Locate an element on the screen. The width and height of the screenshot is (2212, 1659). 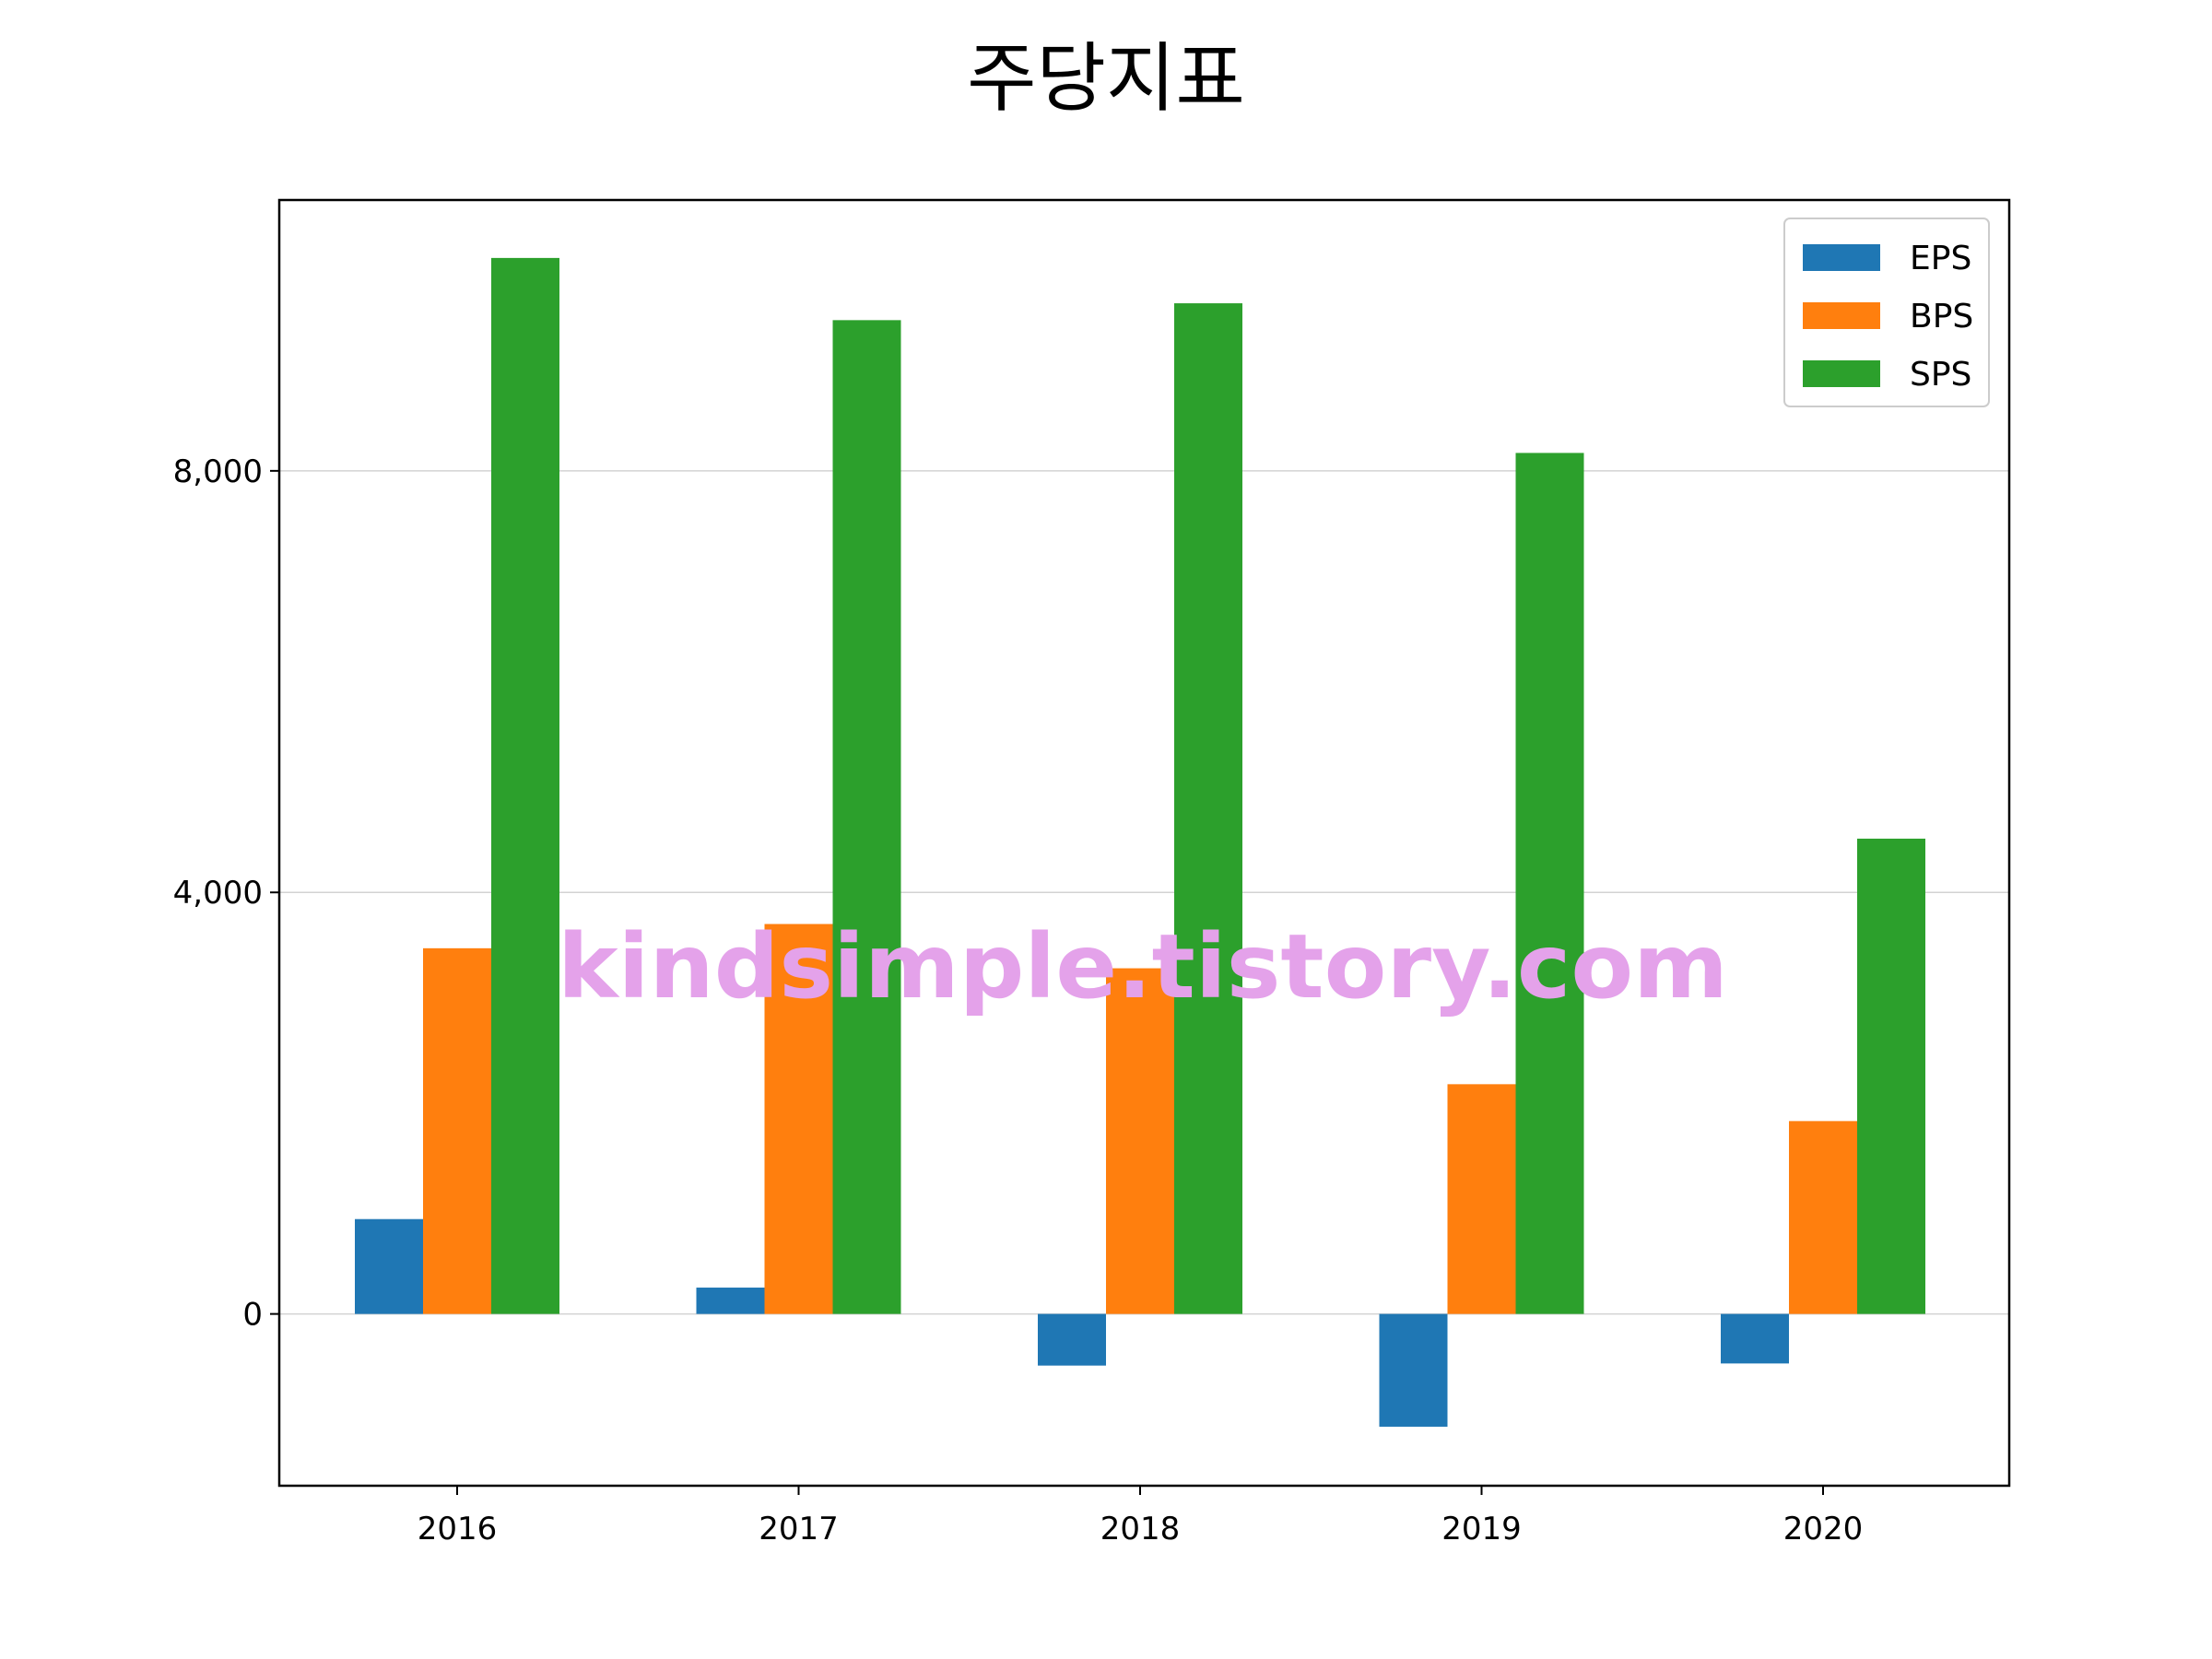
bar-bps-2019 is located at coordinates (1481, 1199).